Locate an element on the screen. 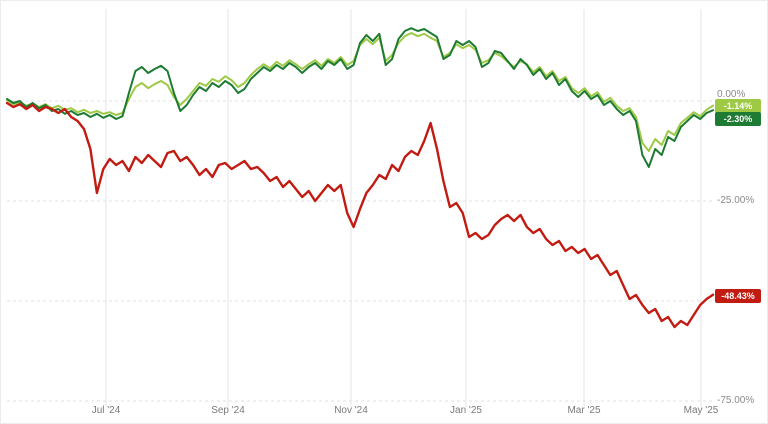 This screenshot has width=768, height=424. y-tick-25: -25.00% is located at coordinates (736, 200).